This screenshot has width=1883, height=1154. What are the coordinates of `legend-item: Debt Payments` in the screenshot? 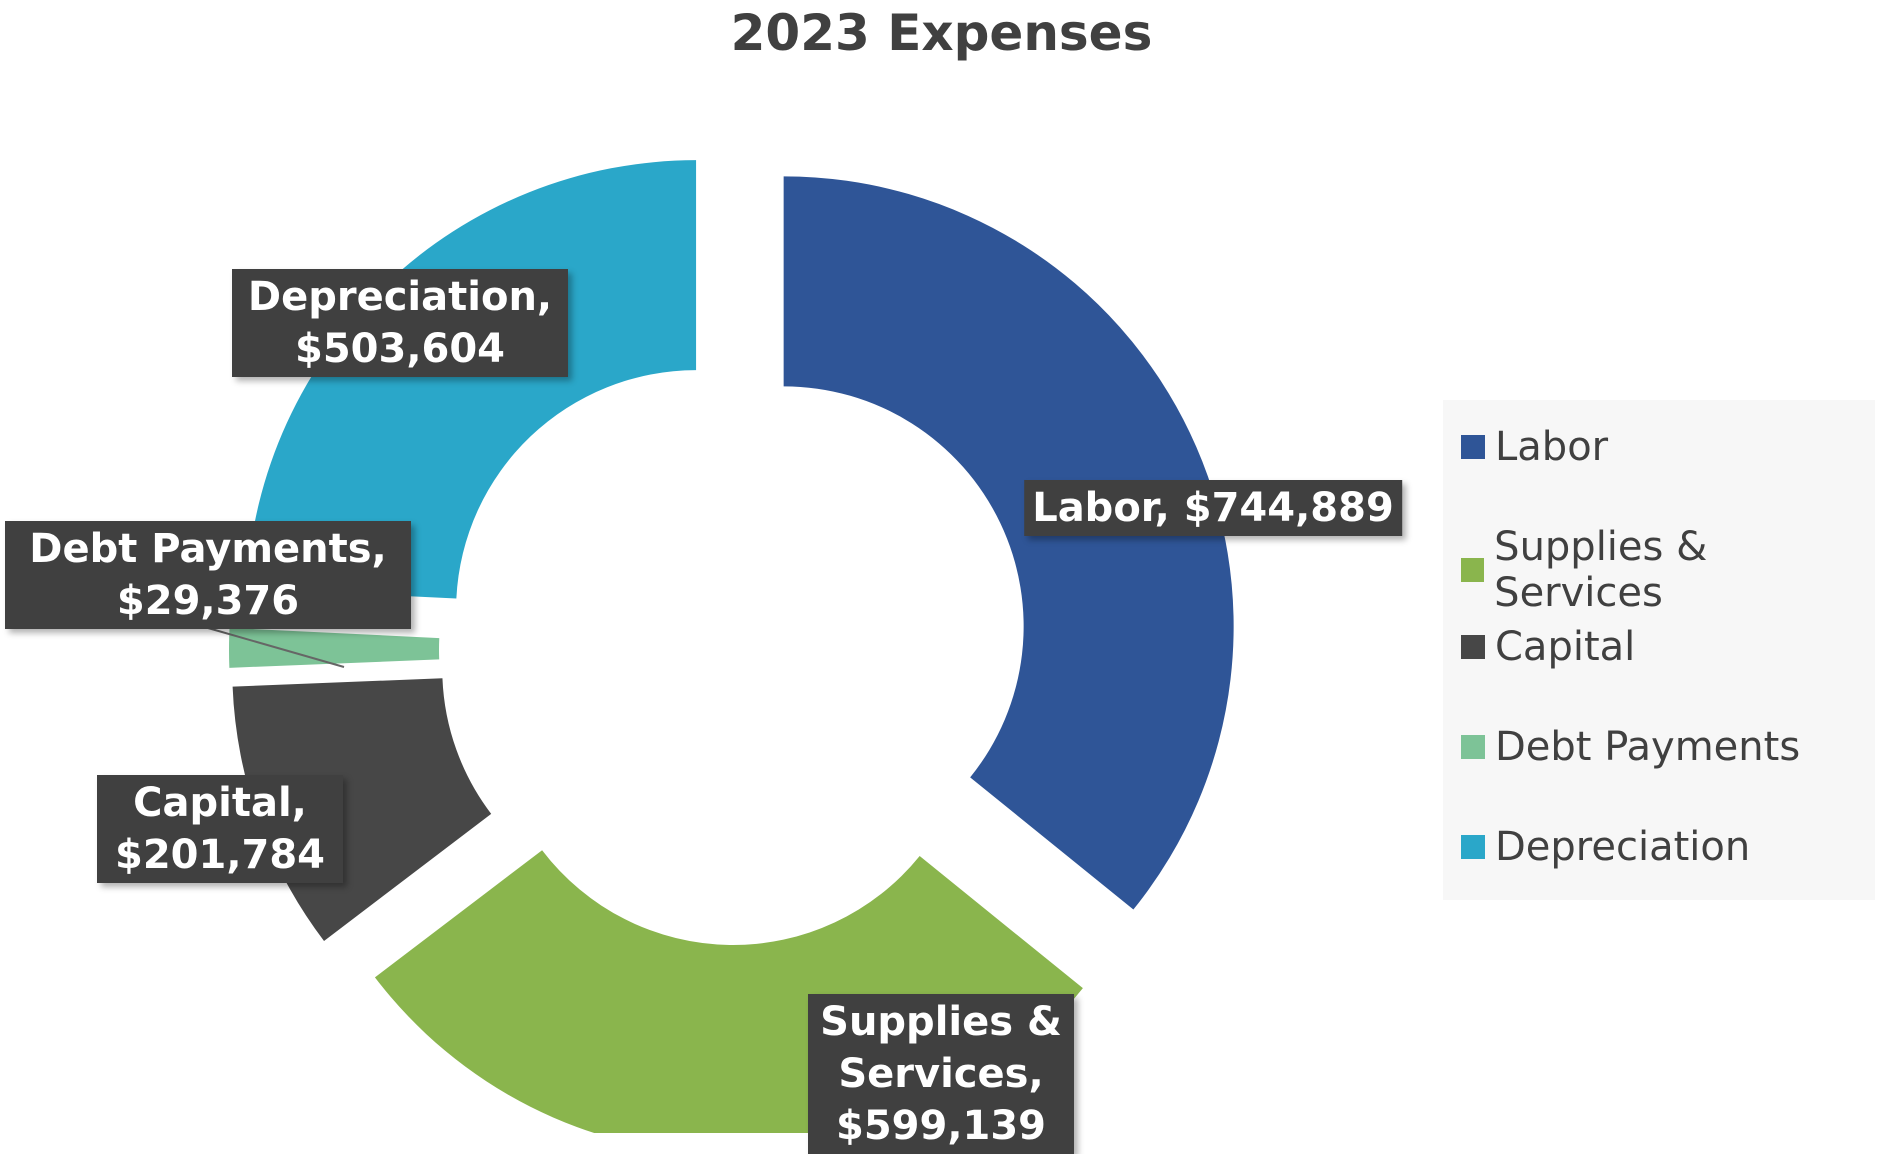 It's located at (1630, 747).